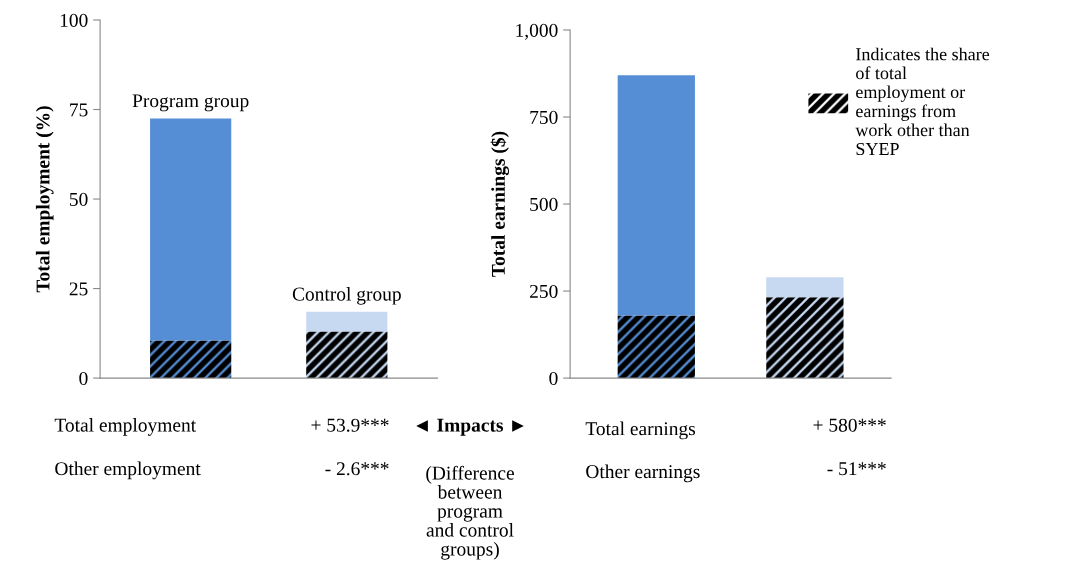  What do you see at coordinates (78, 199) in the screenshot?
I see `y-tick-label: 50` at bounding box center [78, 199].